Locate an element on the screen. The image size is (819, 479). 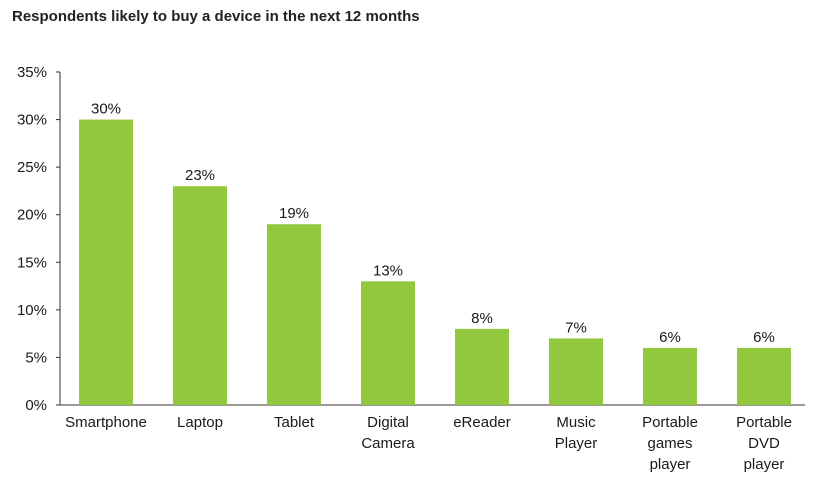
category-label: Music is located at coordinates (576, 422).